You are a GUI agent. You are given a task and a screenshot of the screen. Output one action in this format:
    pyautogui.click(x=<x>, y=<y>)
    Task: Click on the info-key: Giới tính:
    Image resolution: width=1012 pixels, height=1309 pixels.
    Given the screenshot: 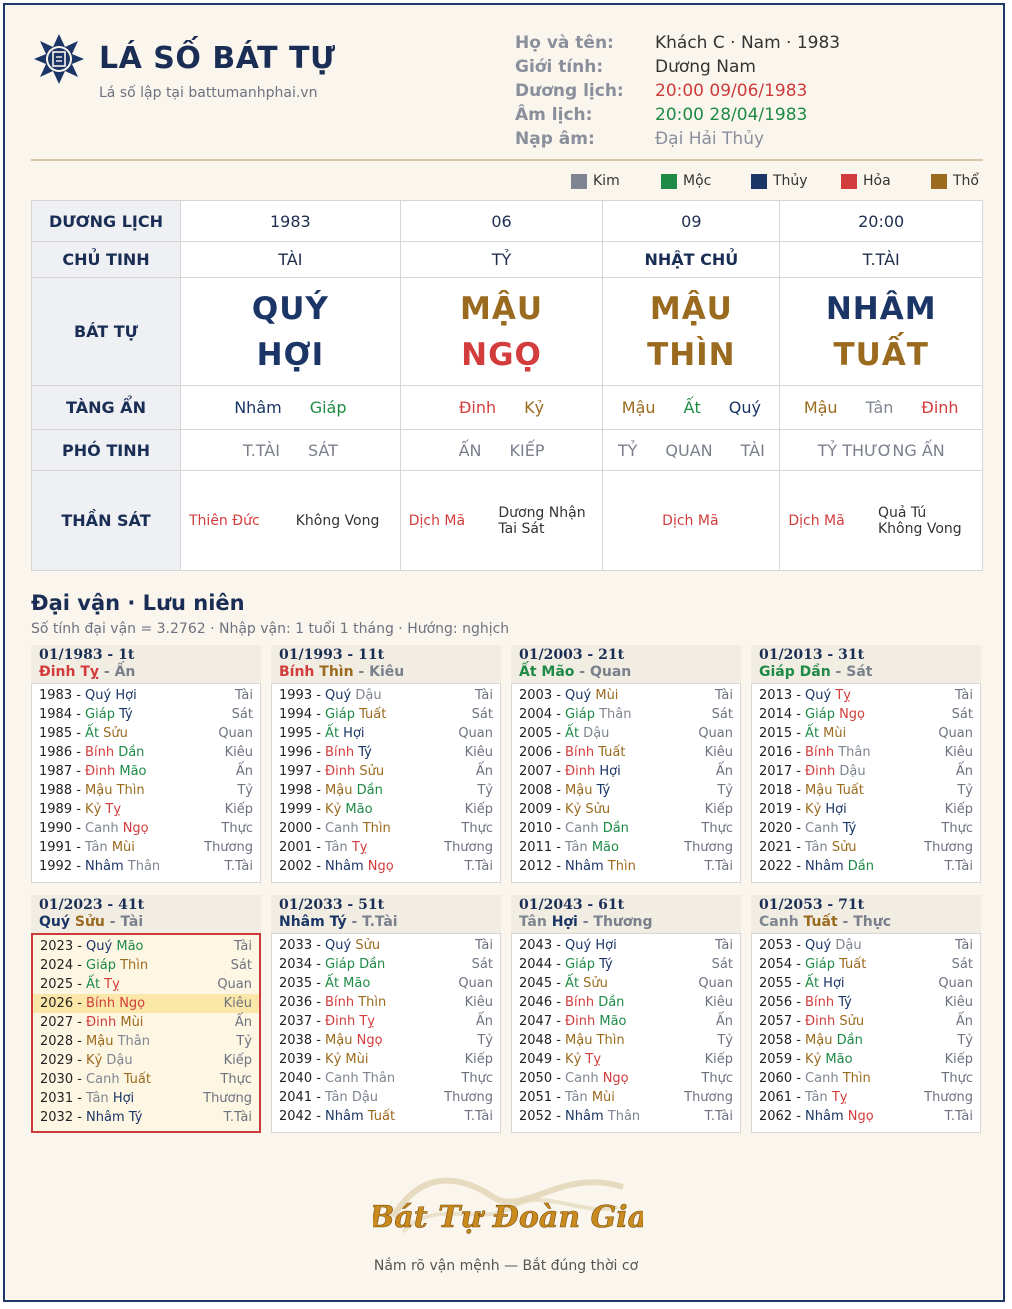 What is the action you would take?
    pyautogui.click(x=559, y=67)
    